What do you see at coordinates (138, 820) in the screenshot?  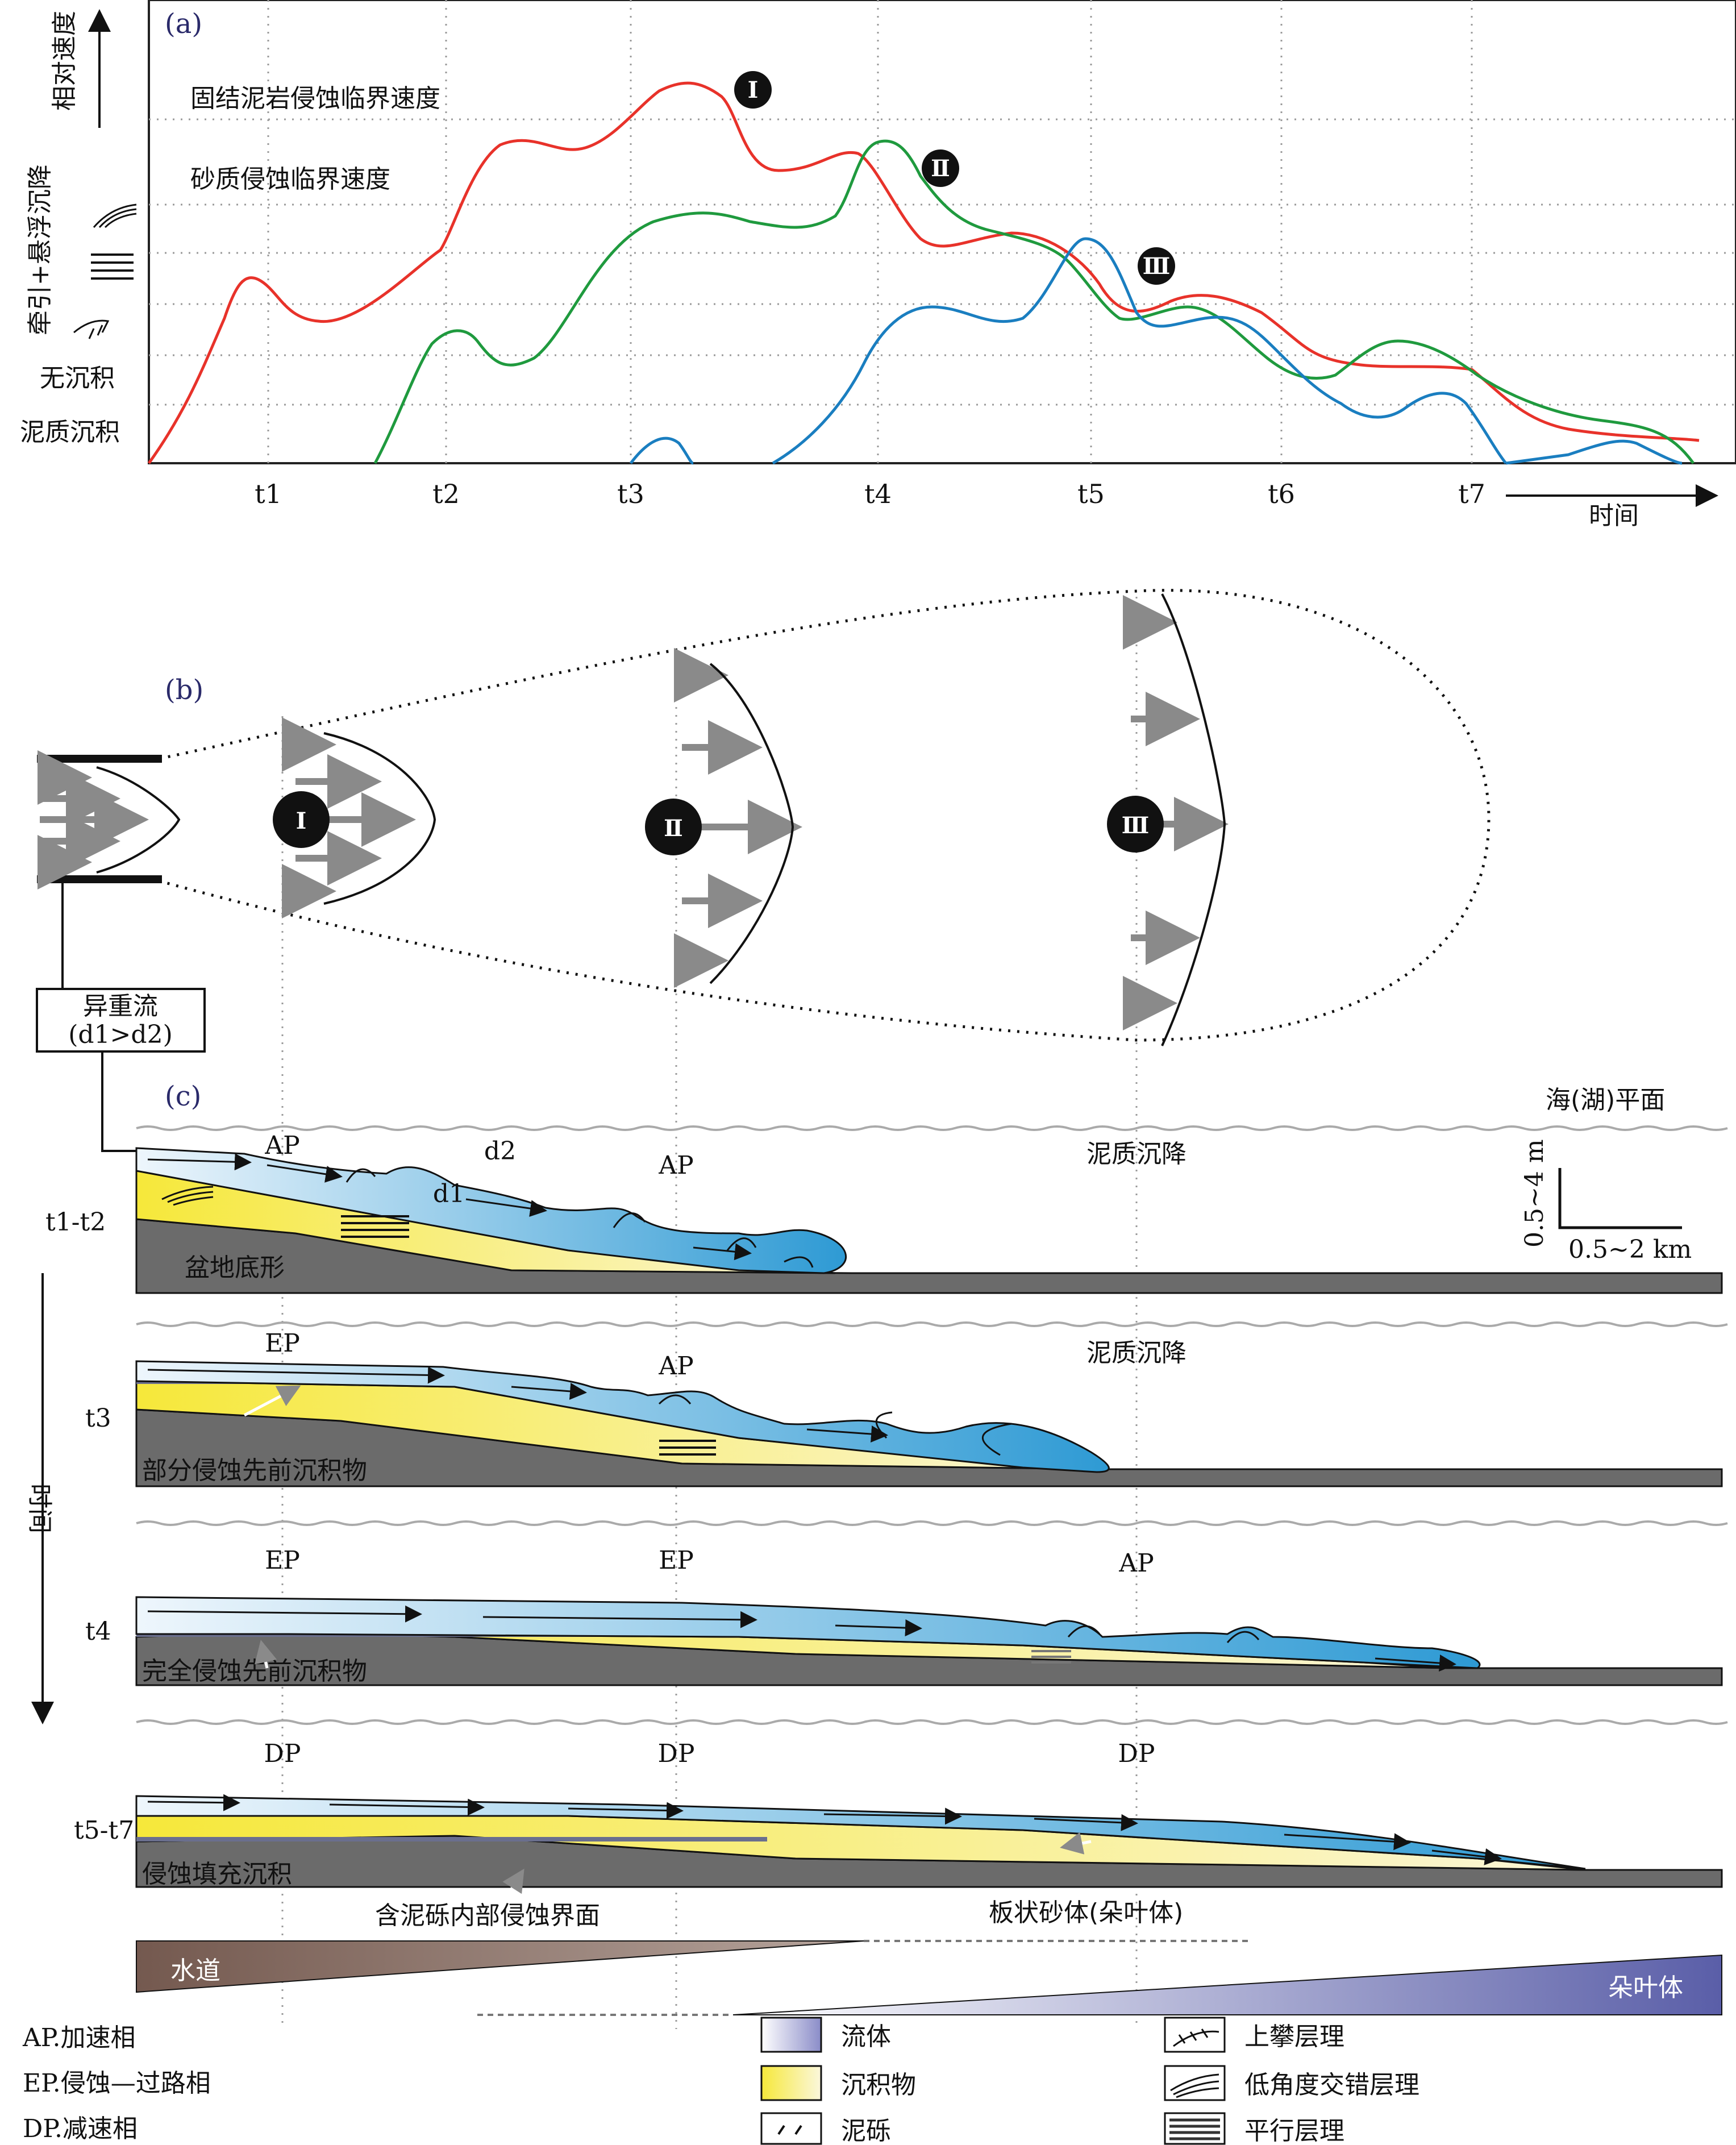 I see `source-velocity-profile` at bounding box center [138, 820].